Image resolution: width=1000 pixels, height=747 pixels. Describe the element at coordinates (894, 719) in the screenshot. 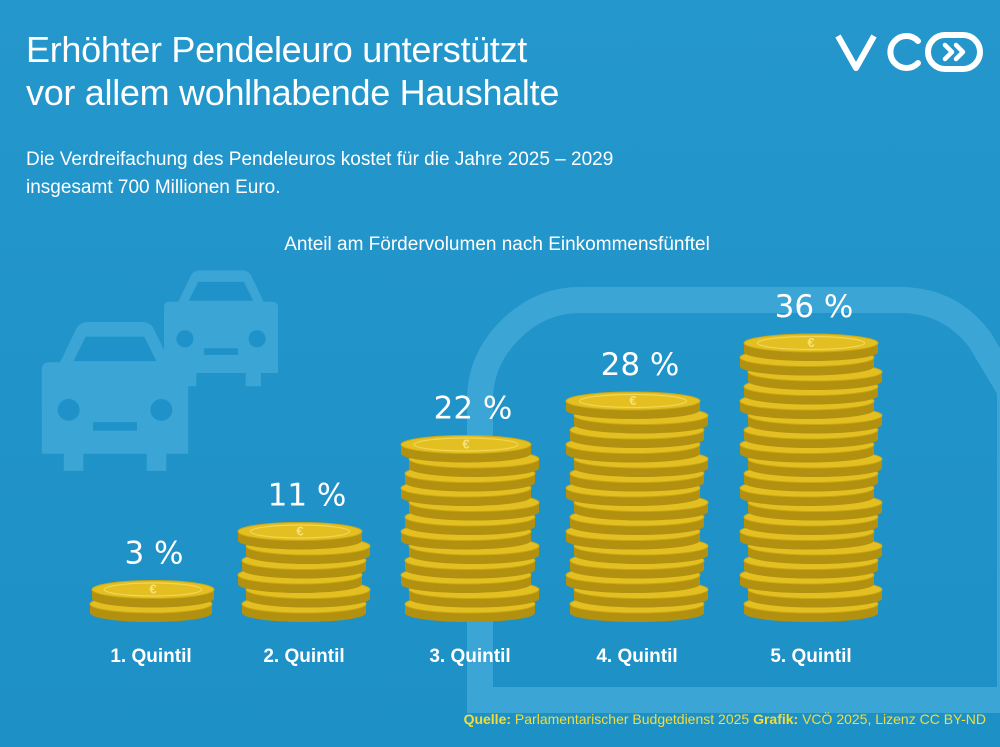

I see `graphic-text: VCÖ 2025, Lizenz CC BY-ND` at that location.